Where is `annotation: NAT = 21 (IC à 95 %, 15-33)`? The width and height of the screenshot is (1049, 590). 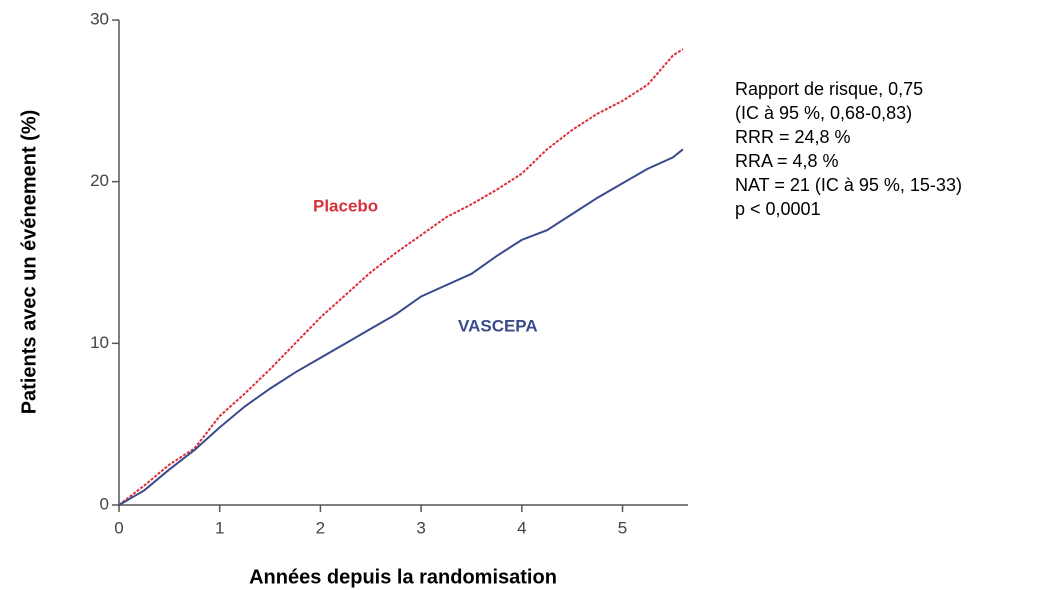 annotation: NAT = 21 (IC à 95 %, 15-33) is located at coordinates (848, 185).